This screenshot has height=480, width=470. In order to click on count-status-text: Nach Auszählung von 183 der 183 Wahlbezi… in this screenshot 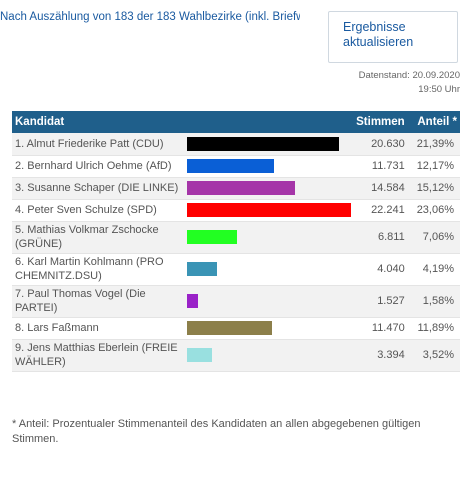, I will do `click(150, 17)`.